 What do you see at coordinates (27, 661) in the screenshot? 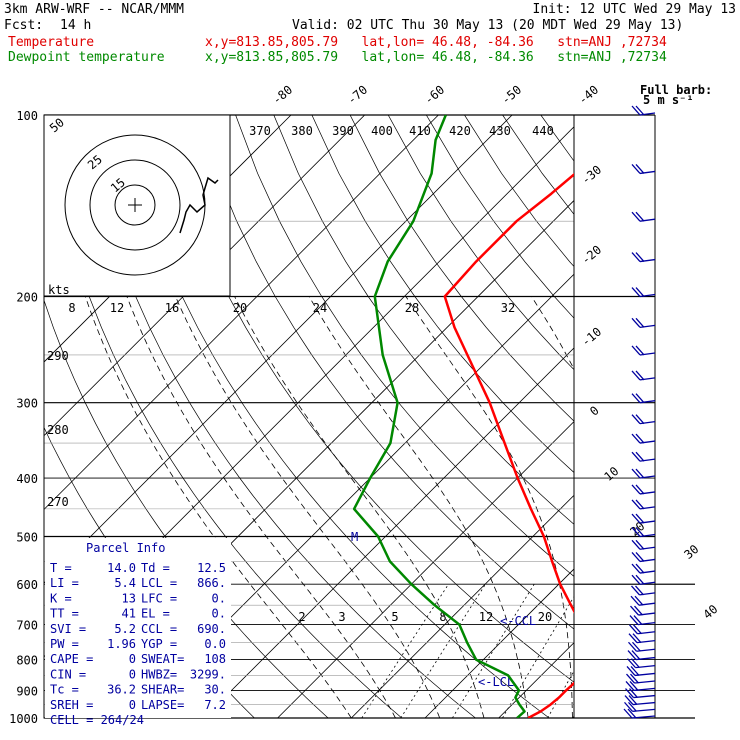
I see `pressure-label: 800` at bounding box center [27, 661].